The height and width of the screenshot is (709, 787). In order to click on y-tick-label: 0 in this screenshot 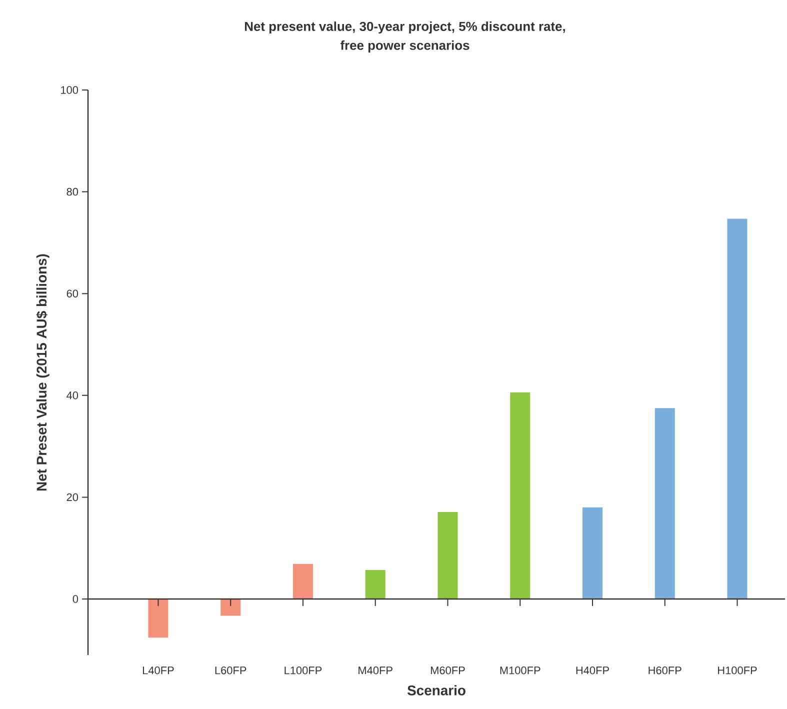, I will do `click(75, 599)`.